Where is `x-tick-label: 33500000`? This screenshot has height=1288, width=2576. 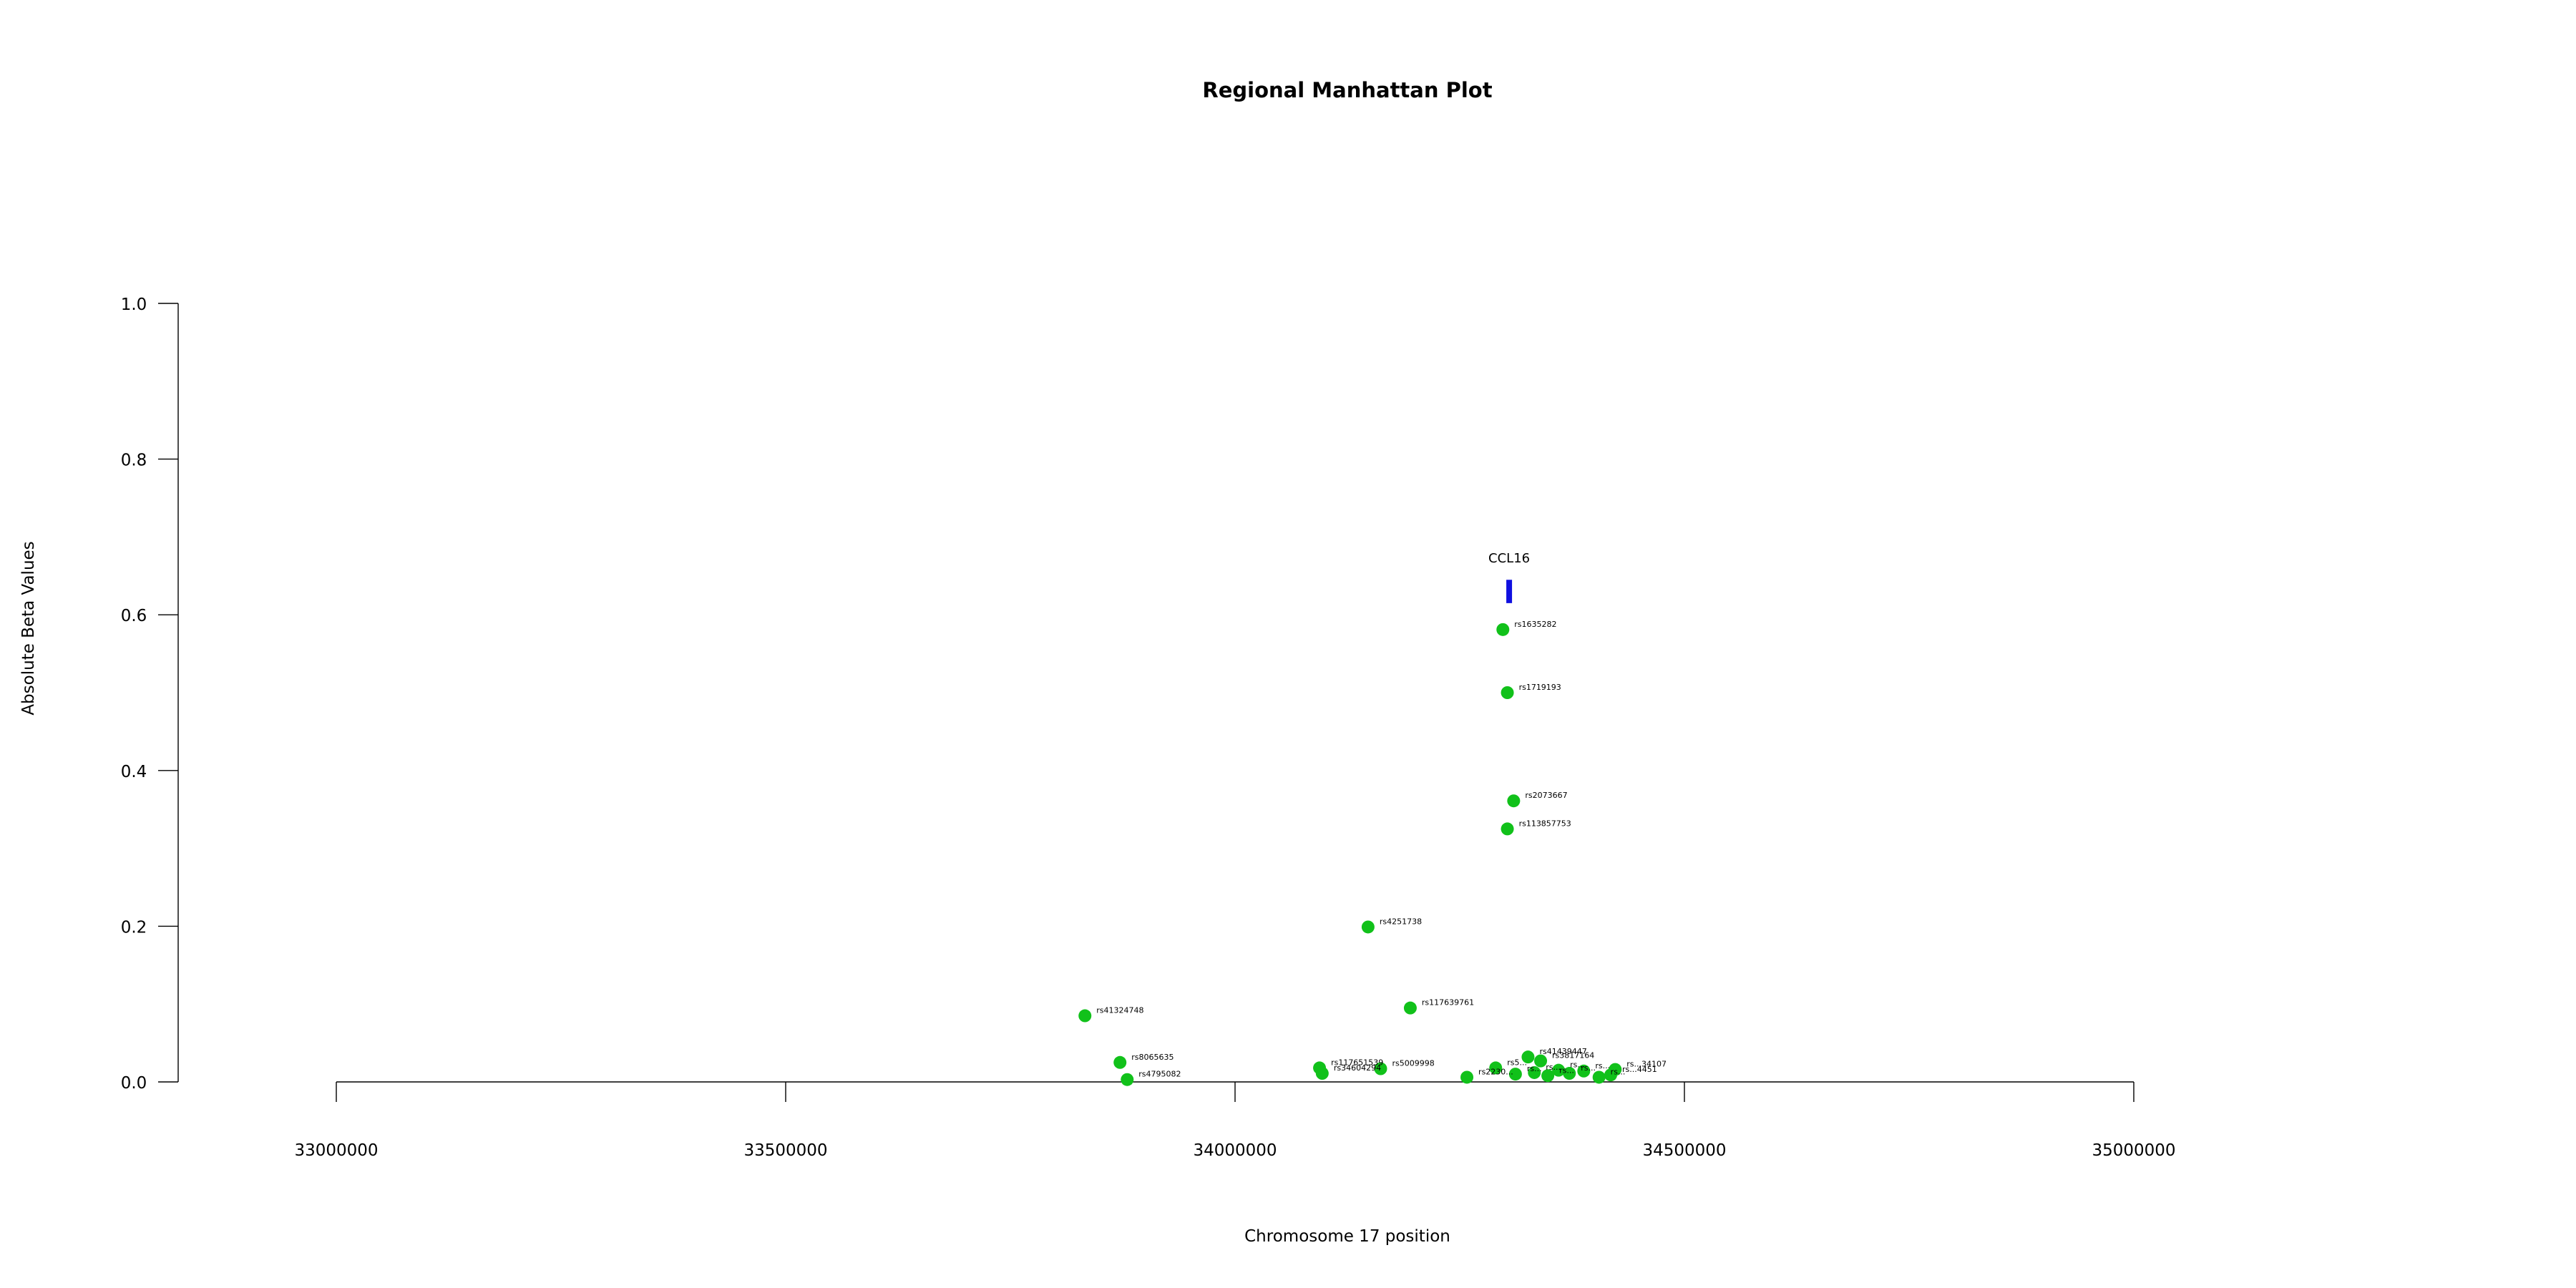
x-tick-label: 33500000 is located at coordinates (785, 1150).